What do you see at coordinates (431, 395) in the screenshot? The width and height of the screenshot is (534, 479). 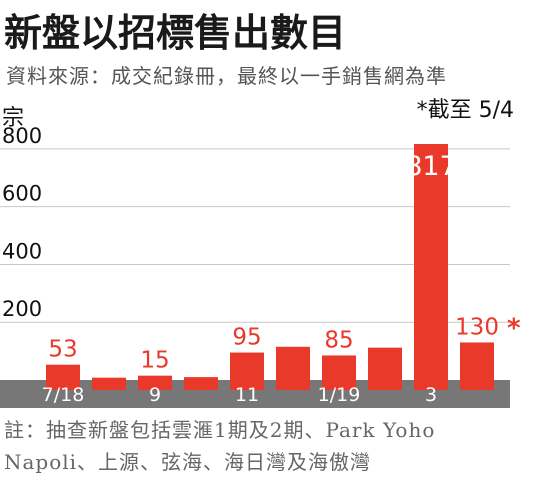 I see `x-tick-label: 3` at bounding box center [431, 395].